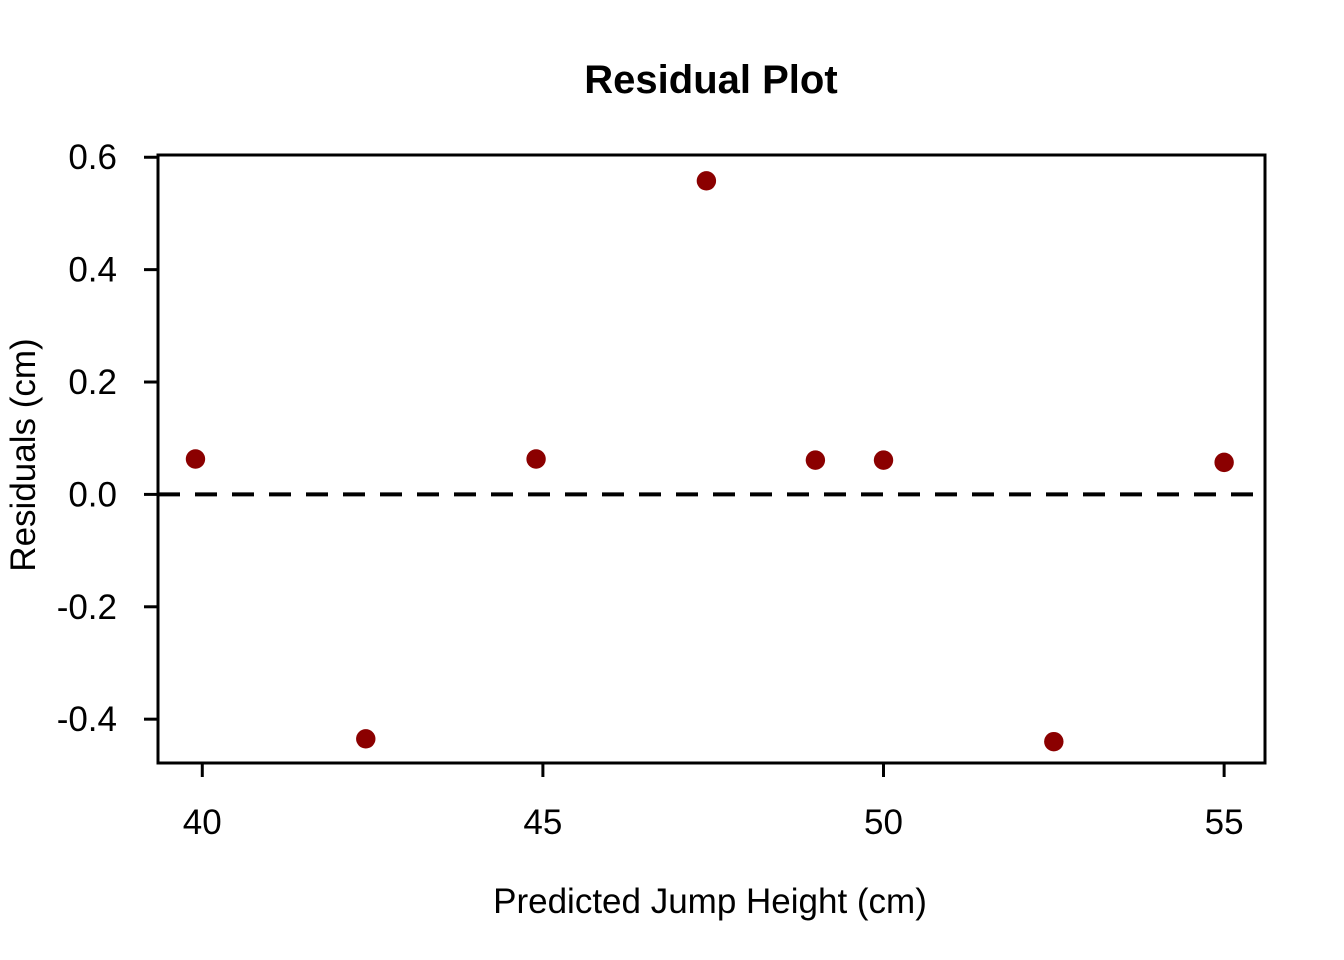 The width and height of the screenshot is (1344, 960). I want to click on x-tick-label: 55, so click(1224, 822).